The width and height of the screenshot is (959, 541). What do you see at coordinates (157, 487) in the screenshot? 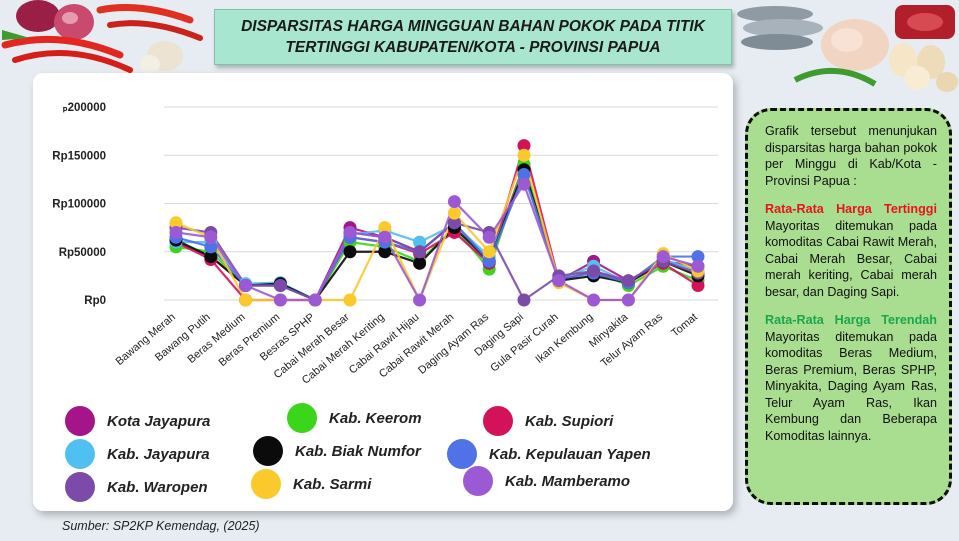
I see `legend-label: Kab. Waropen` at bounding box center [157, 487].